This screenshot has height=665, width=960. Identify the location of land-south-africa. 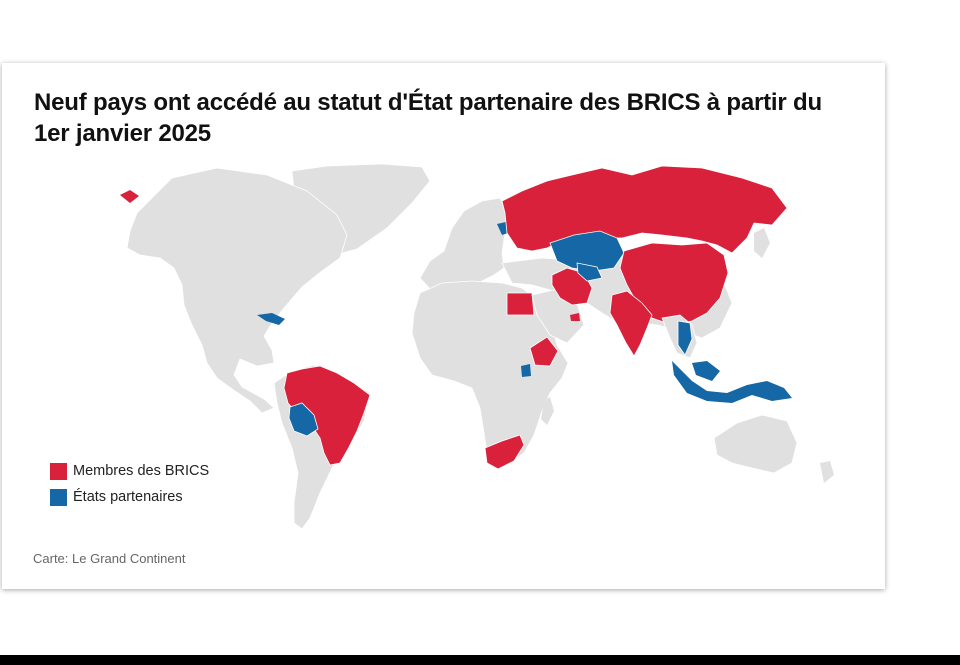
(504, 452).